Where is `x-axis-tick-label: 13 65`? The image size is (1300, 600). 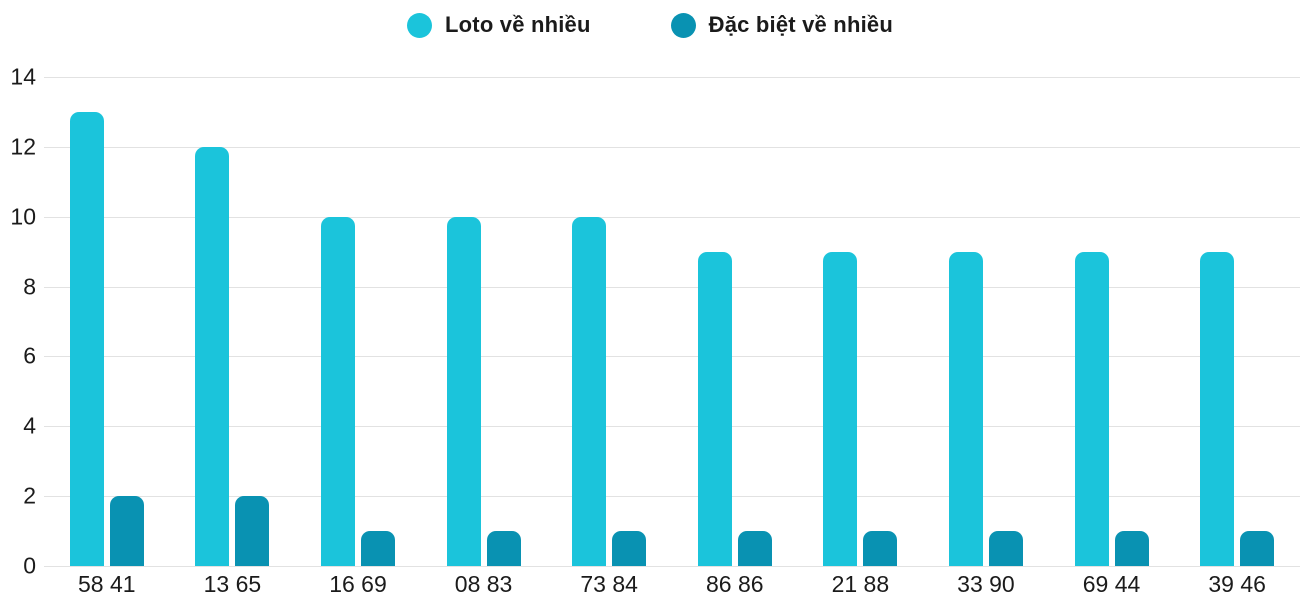
x-axis-tick-label: 13 65 is located at coordinates (232, 584).